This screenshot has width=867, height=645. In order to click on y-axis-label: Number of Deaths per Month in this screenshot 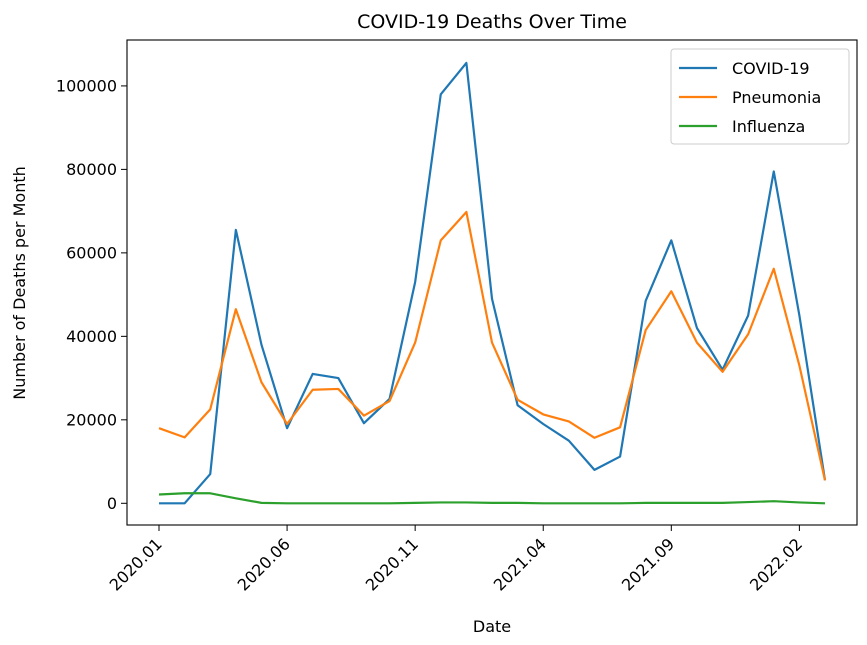, I will do `click(19, 282)`.